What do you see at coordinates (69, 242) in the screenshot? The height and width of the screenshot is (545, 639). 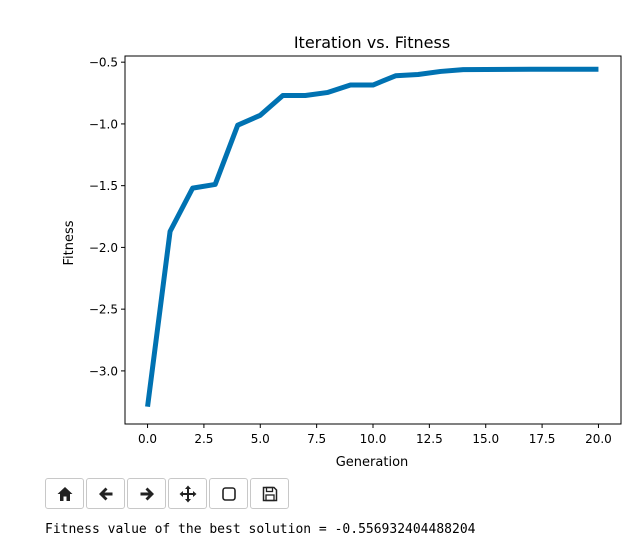 I see `y-axis-label: Fitness` at bounding box center [69, 242].